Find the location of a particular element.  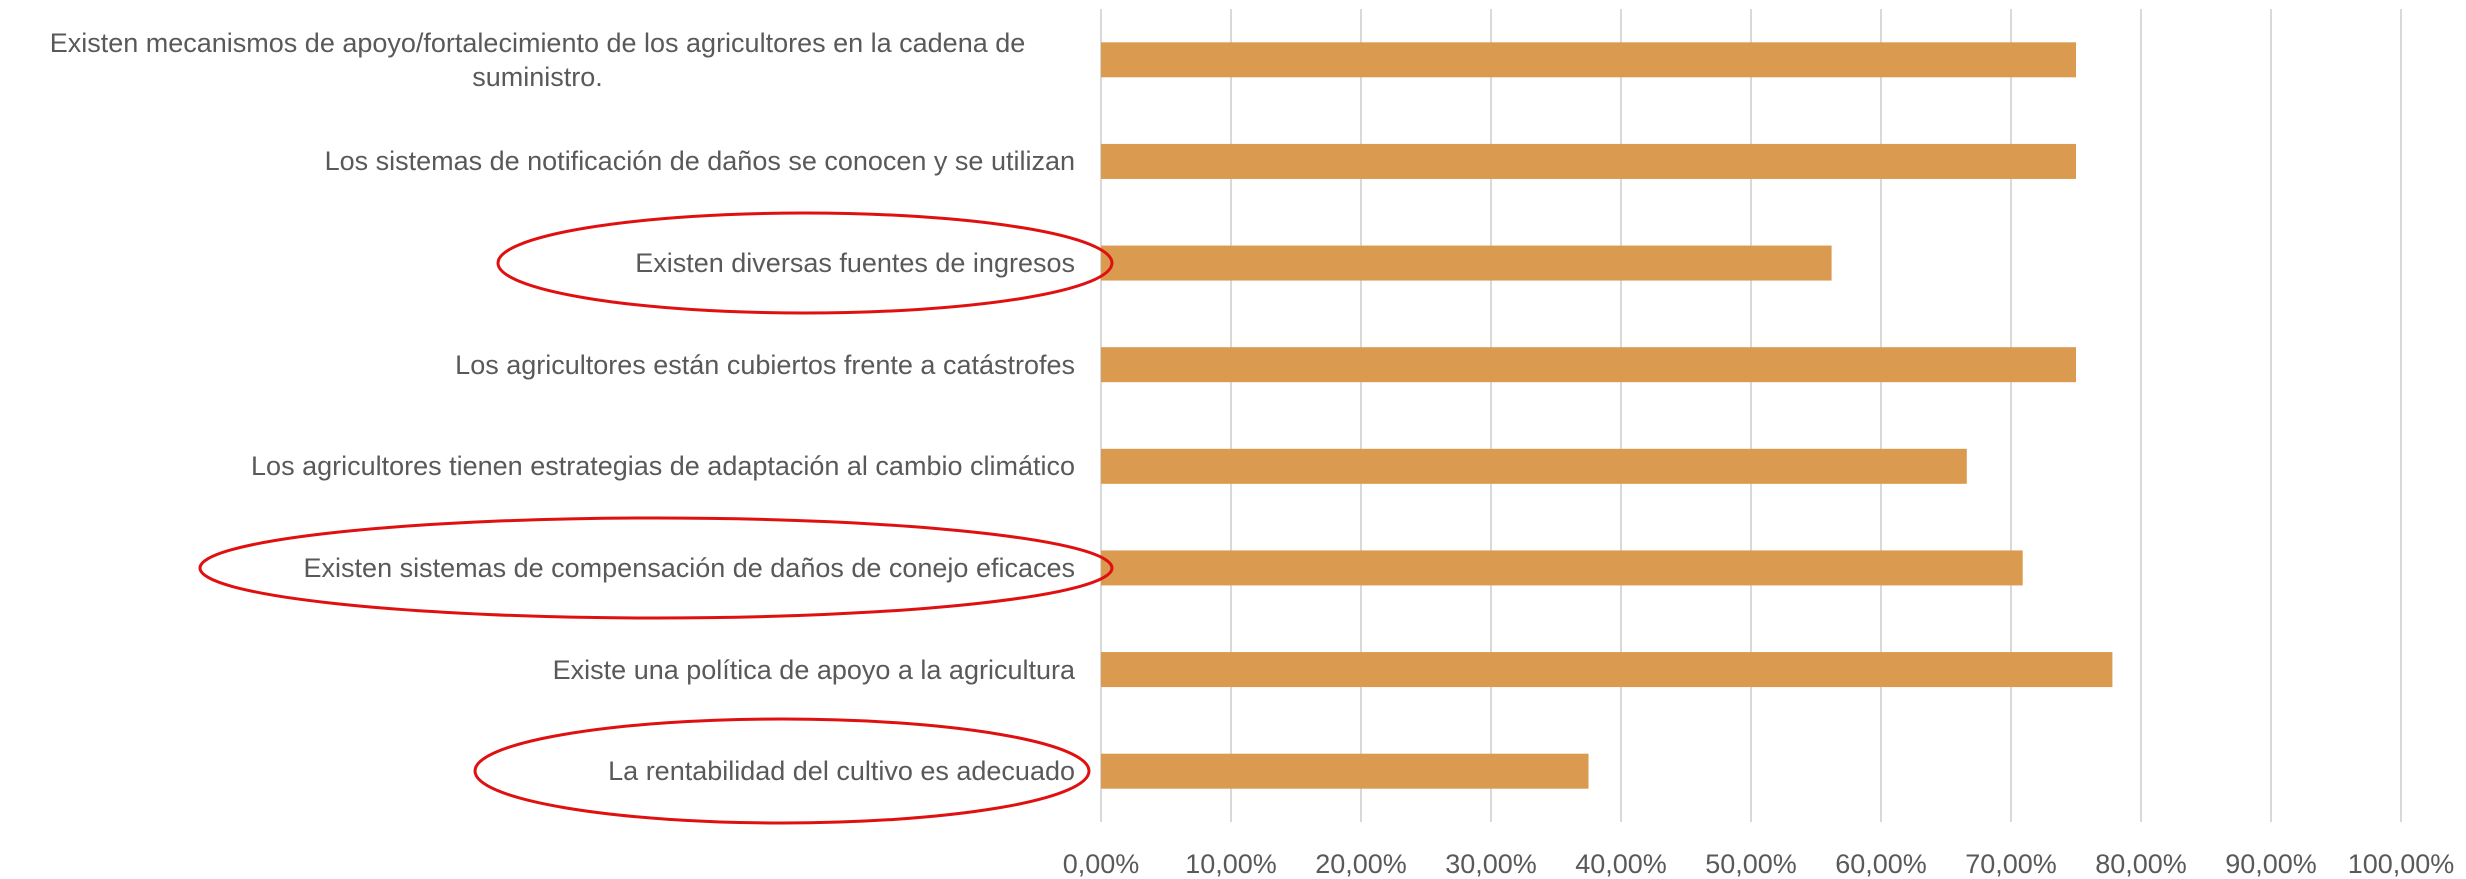

x-tick-label: 10,00% is located at coordinates (1231, 864).